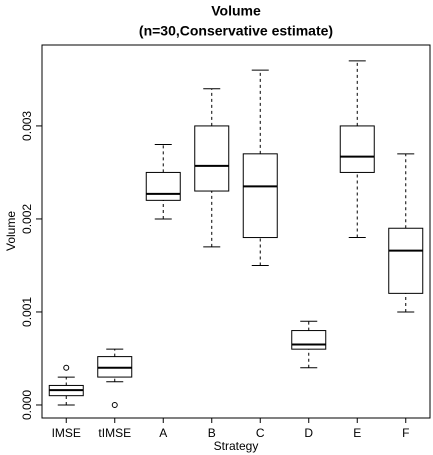 This screenshot has height=455, width=433. I want to click on x-tick-label: tIMSE, so click(114, 433).